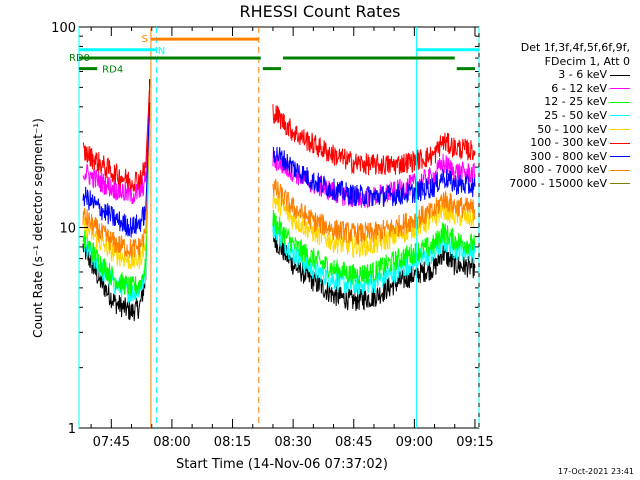  Describe the element at coordinates (587, 61) in the screenshot. I see `legend-header-line-2: FDecim 1, Att 0` at that location.